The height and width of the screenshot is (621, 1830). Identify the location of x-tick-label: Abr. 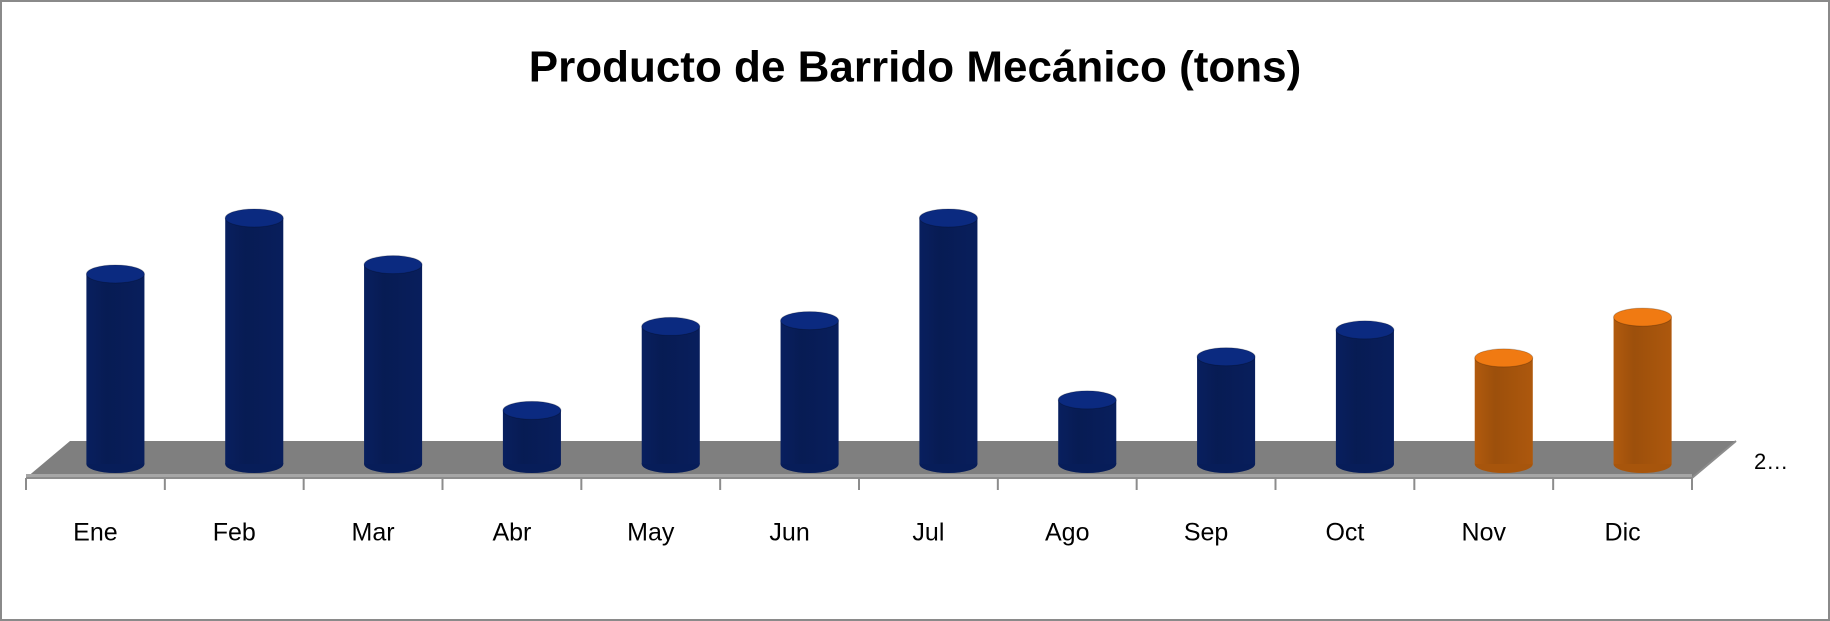
(511, 533).